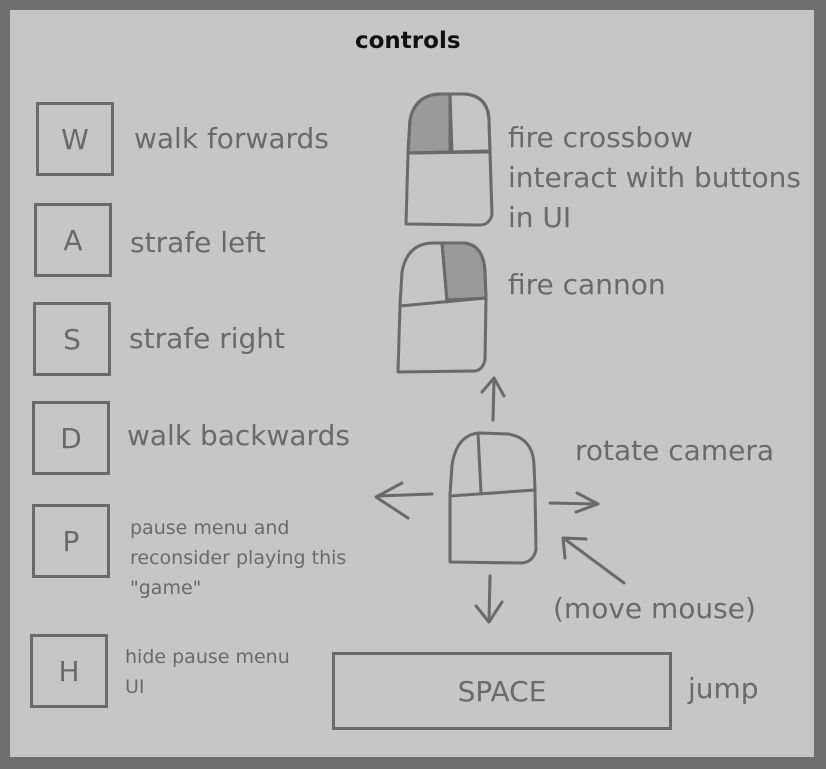  I want to click on key-w: W, so click(75, 139).